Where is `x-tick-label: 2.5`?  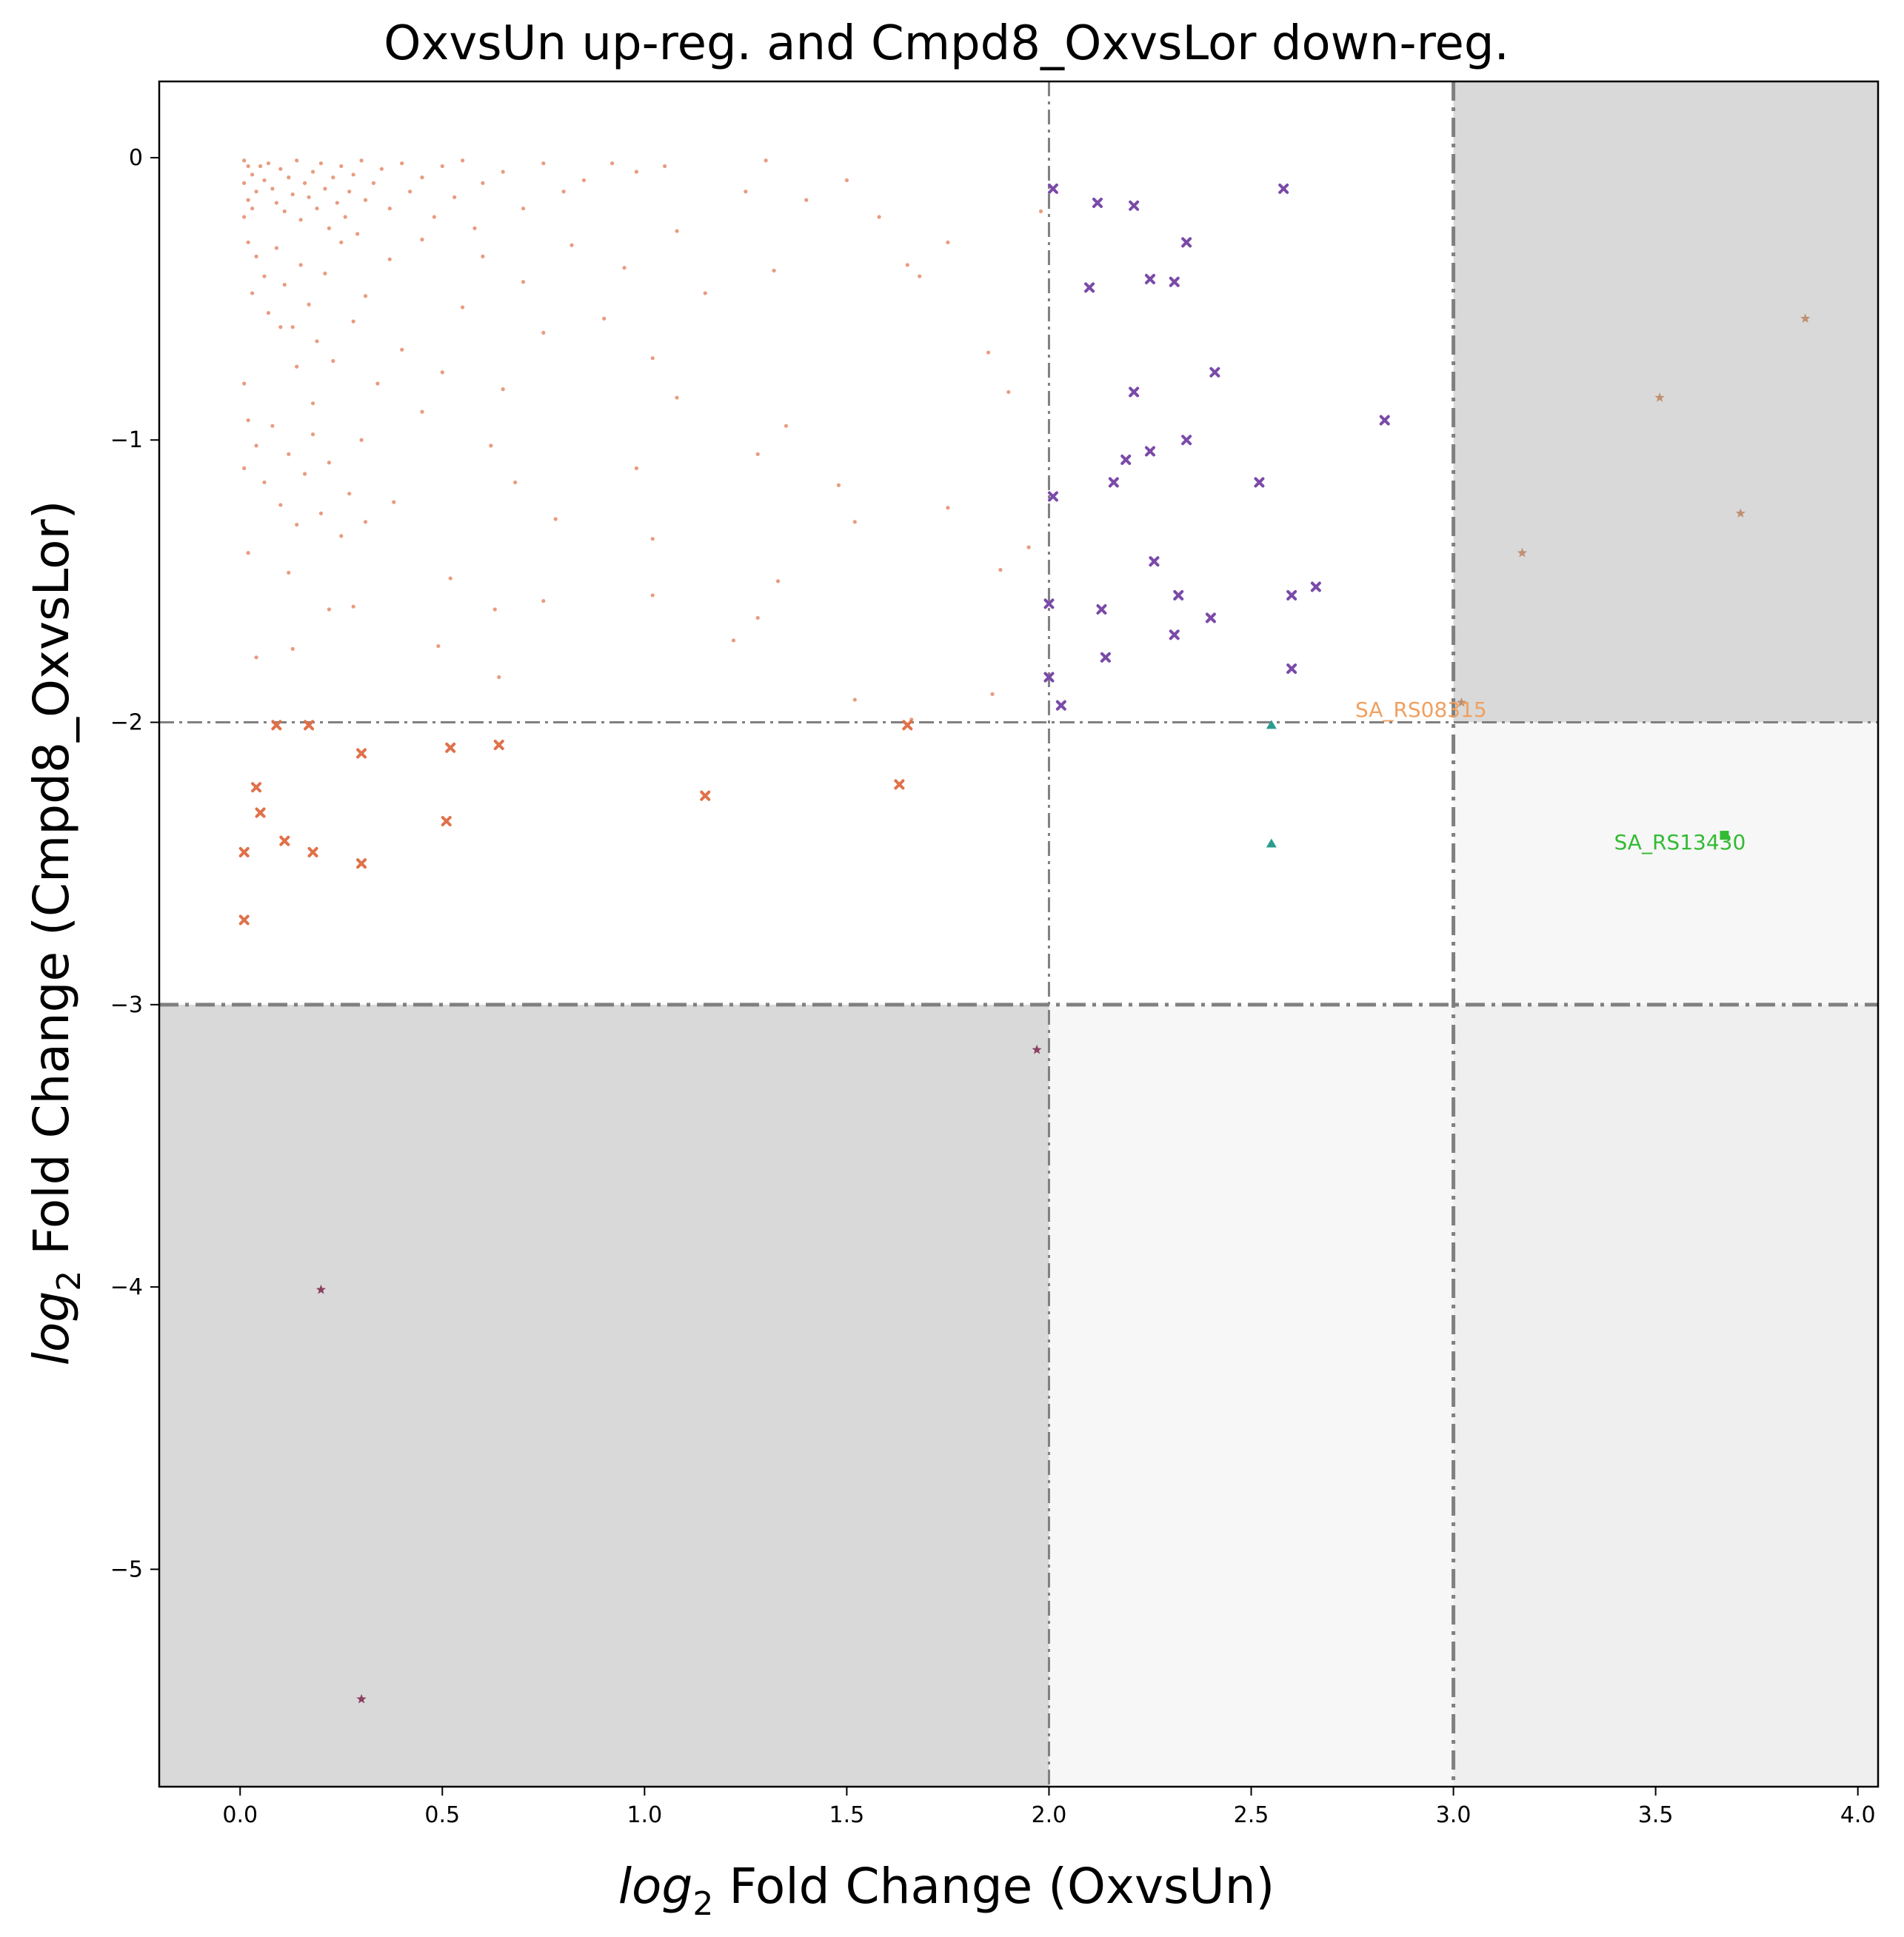
x-tick-label: 2.5 is located at coordinates (1251, 1815).